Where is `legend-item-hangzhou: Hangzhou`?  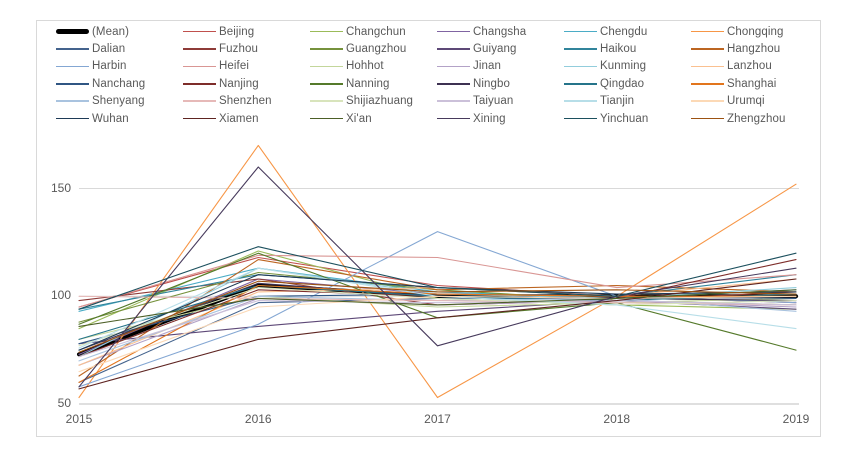
legend-item-hangzhou: Hangzhou is located at coordinates (754, 49).